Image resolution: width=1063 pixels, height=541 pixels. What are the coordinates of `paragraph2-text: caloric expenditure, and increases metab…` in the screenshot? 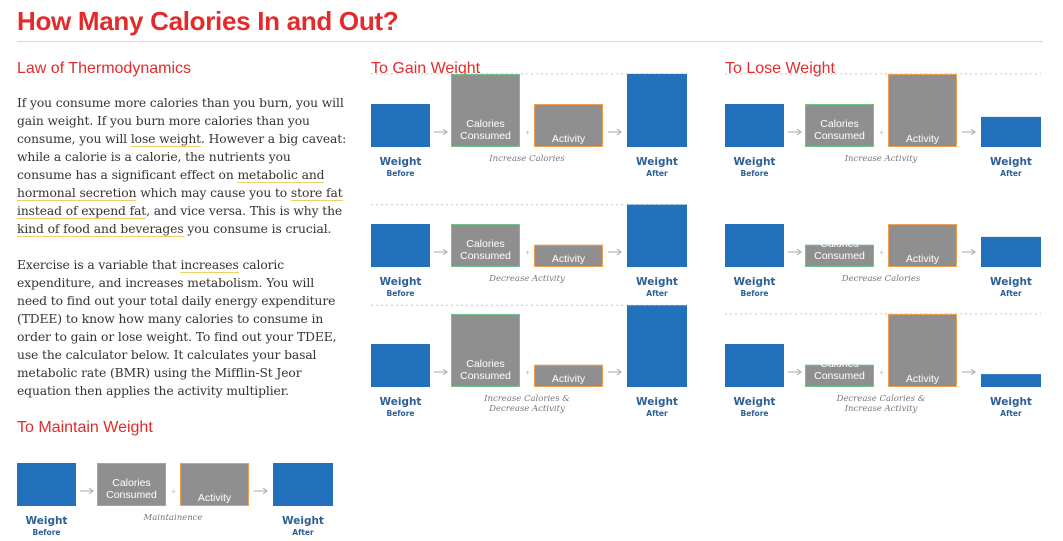 It's located at (177, 328).